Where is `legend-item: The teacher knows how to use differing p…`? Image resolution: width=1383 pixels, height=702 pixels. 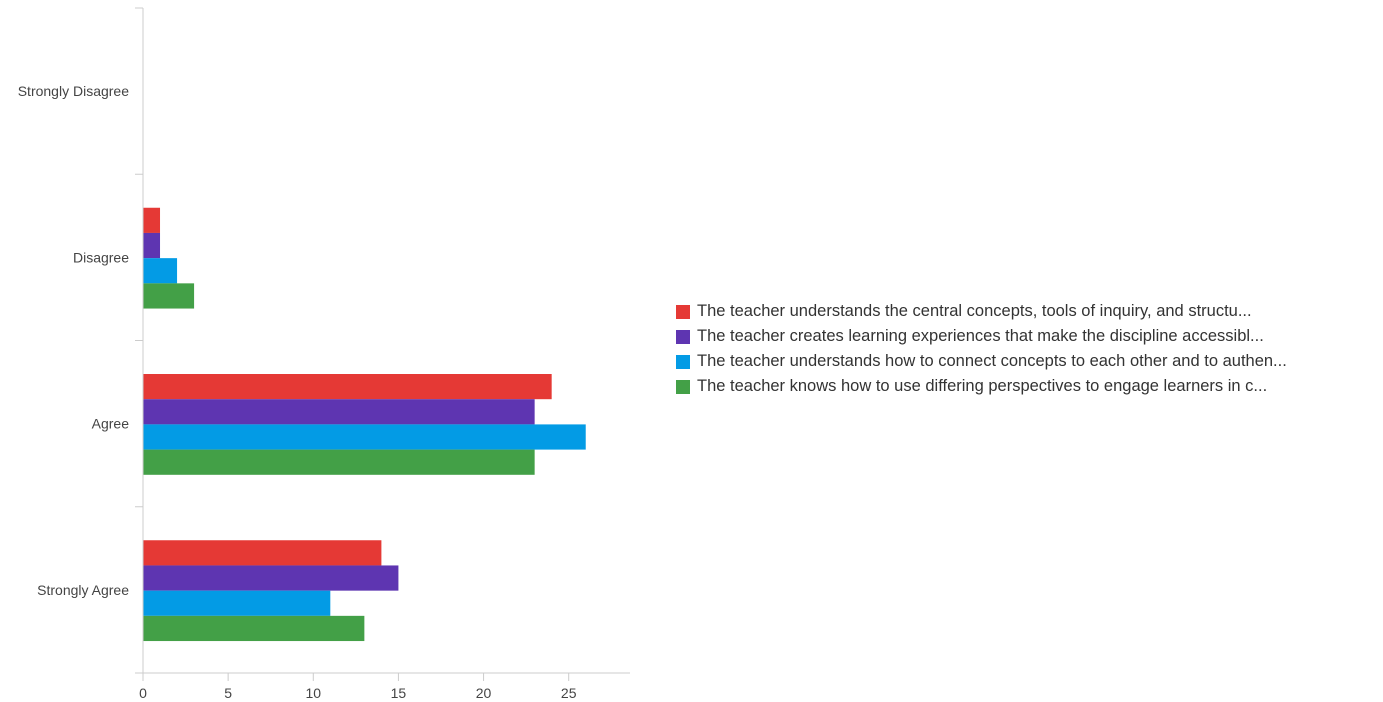
legend-item: The teacher knows how to use differing p… is located at coordinates (1026, 386).